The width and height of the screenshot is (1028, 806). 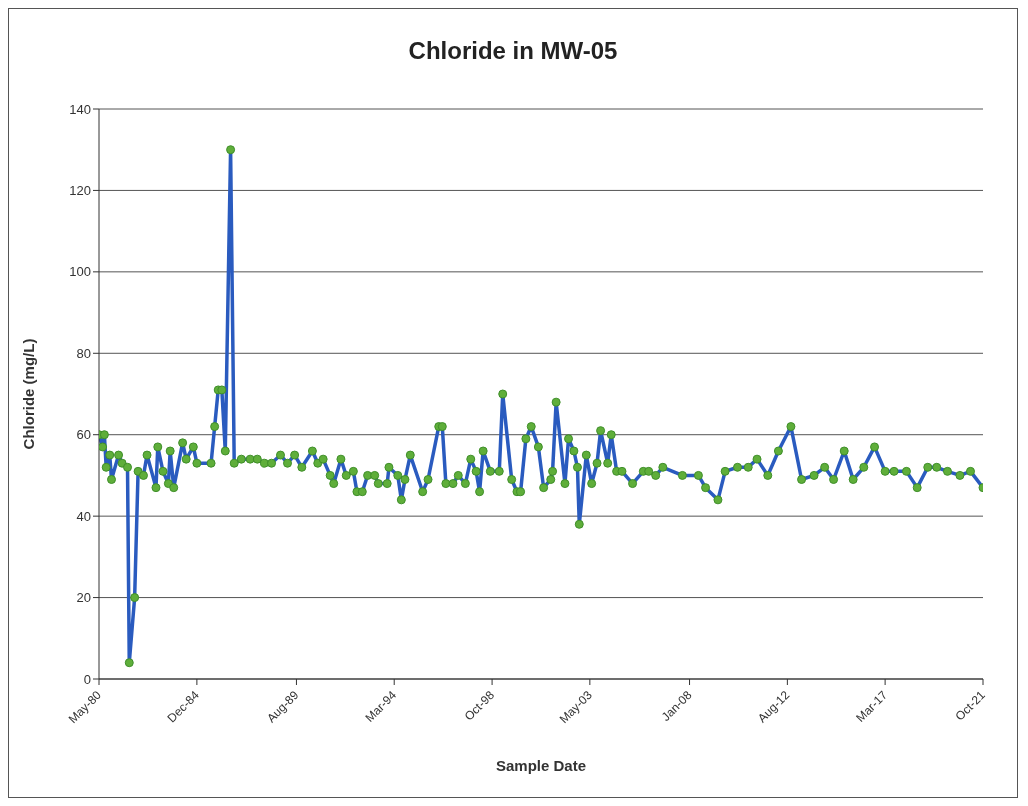 What do you see at coordinates (80, 191) in the screenshot?
I see `y-tick-label: 120` at bounding box center [80, 191].